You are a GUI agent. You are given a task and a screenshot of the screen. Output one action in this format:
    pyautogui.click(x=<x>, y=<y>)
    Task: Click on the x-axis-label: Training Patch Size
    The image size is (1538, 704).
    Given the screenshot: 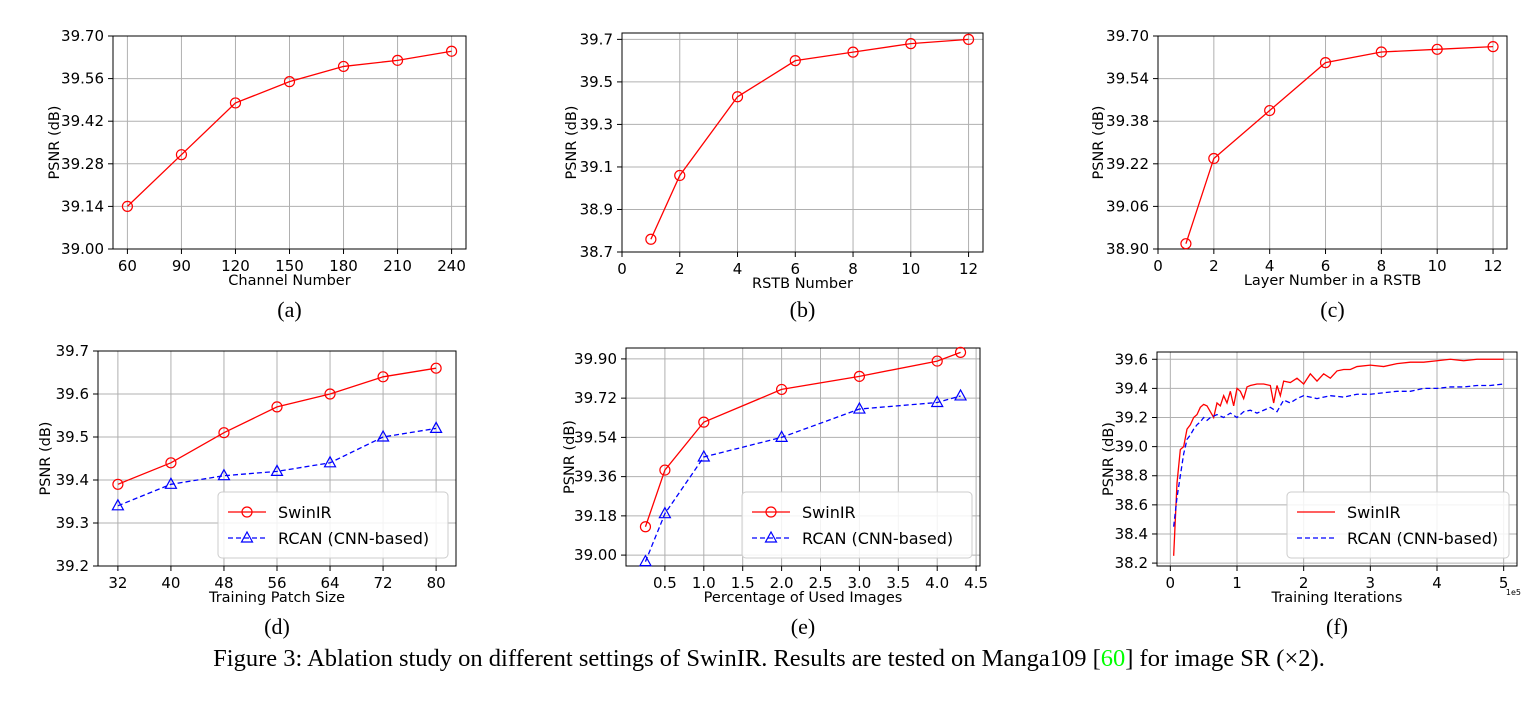 What is the action you would take?
    pyautogui.click(x=276, y=598)
    